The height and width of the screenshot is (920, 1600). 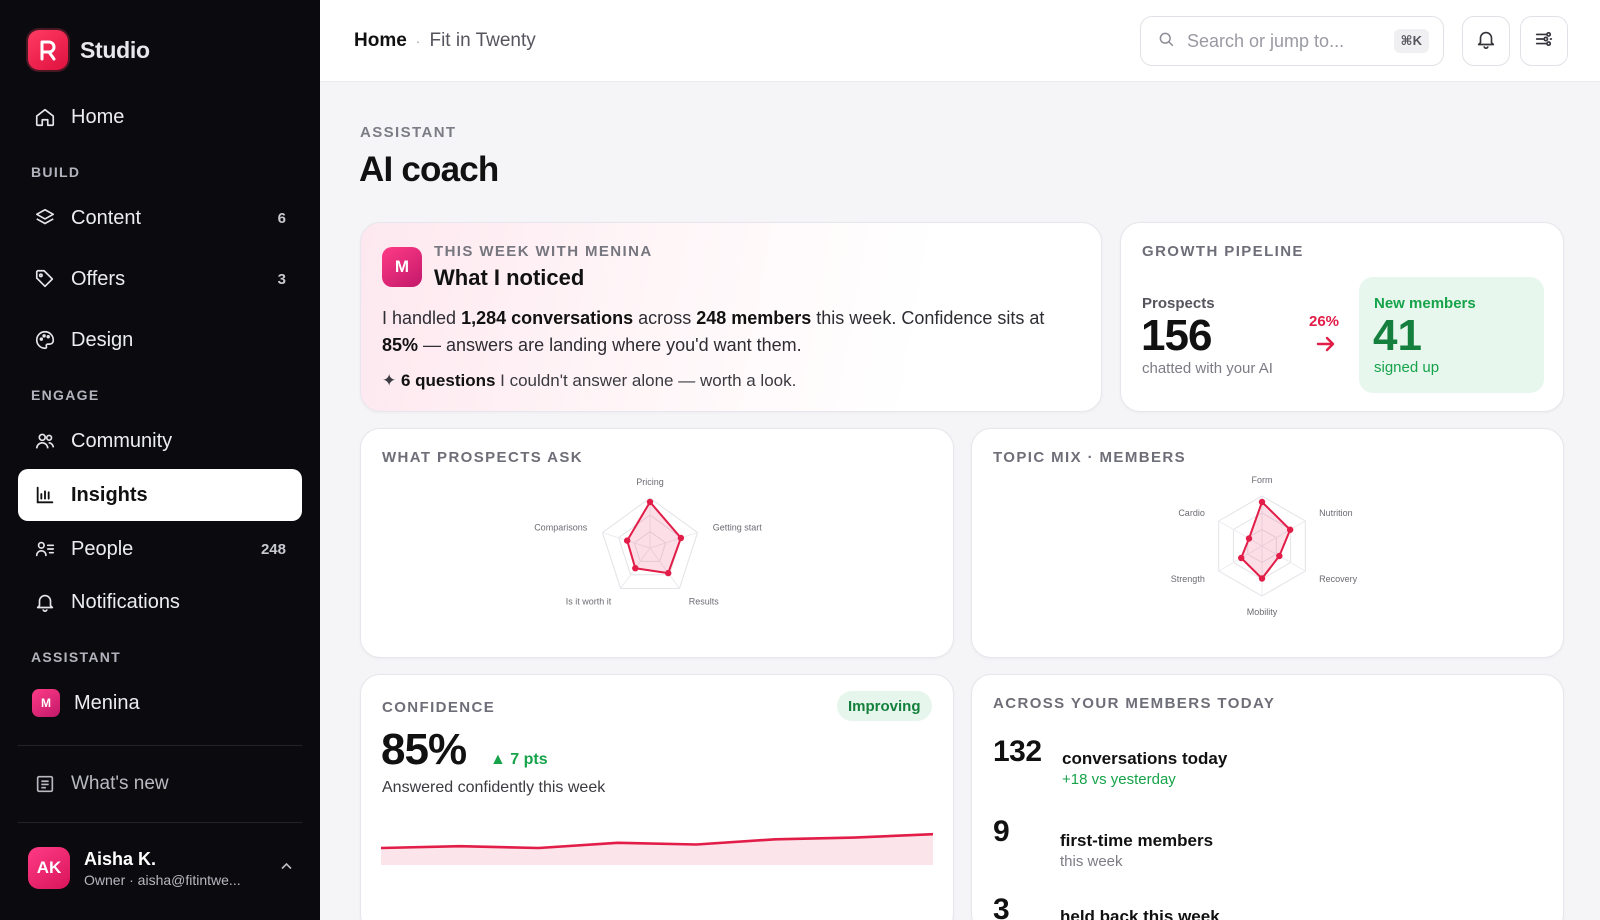 What do you see at coordinates (1091, 861) in the screenshot?
I see `stat-subtitle: this week` at bounding box center [1091, 861].